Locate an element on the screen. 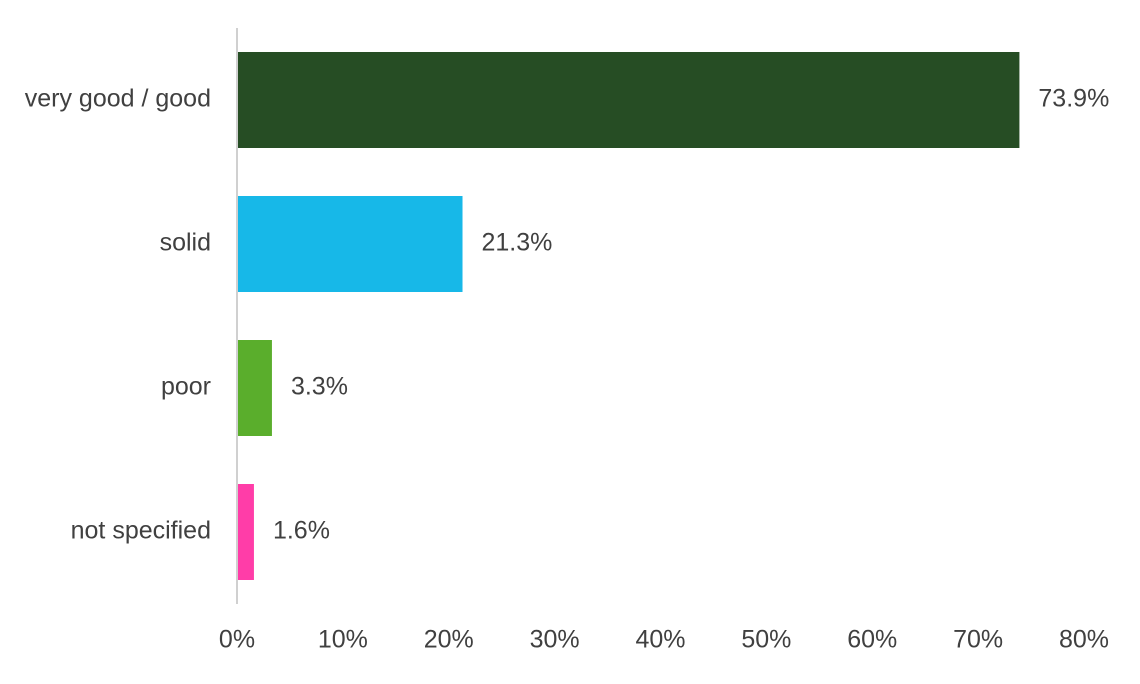  x-tick-label-50: 50% is located at coordinates (766, 640).